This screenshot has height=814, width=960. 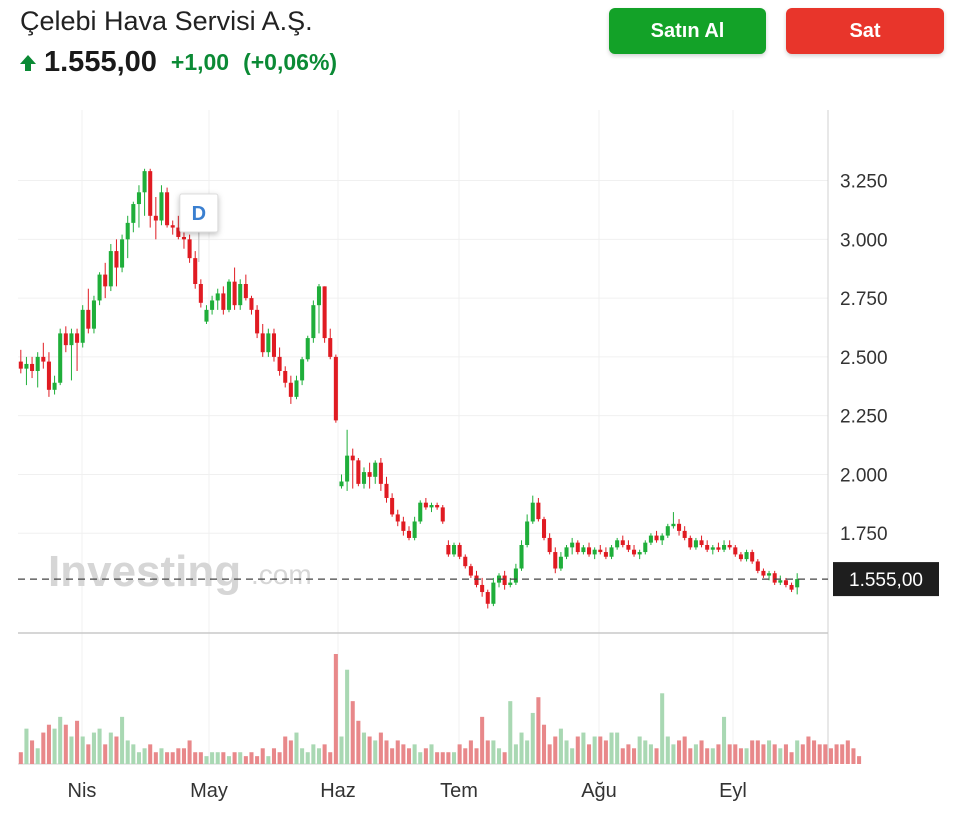 I want to click on buy-button: Satın Al, so click(x=687, y=31).